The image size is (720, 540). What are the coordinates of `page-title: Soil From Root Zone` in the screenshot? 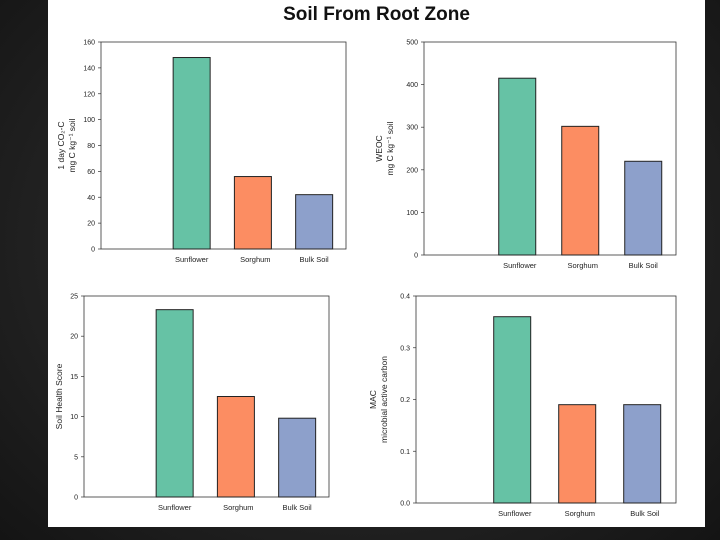 It's located at (376, 14).